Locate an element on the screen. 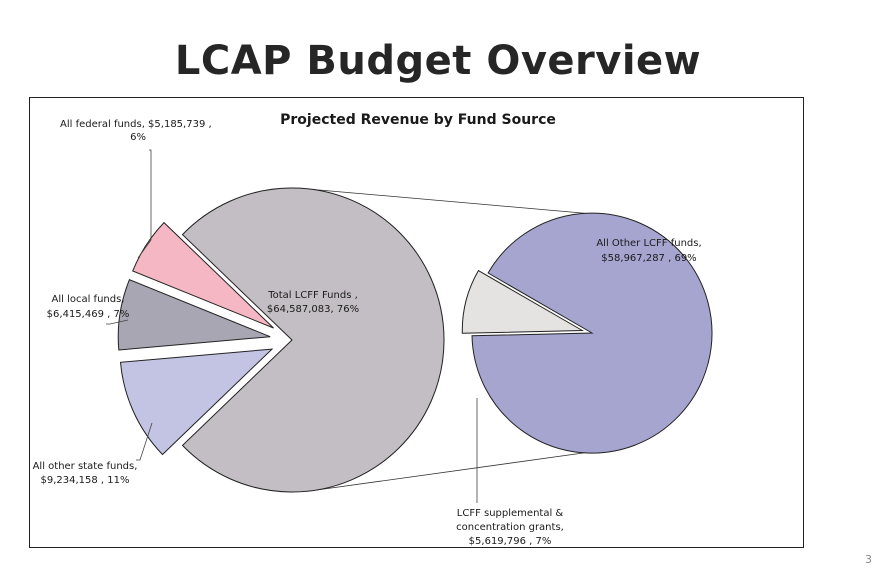 The height and width of the screenshot is (584, 876). data-label-supplemental-line3: $5,619,796 , 7% is located at coordinates (510, 541).